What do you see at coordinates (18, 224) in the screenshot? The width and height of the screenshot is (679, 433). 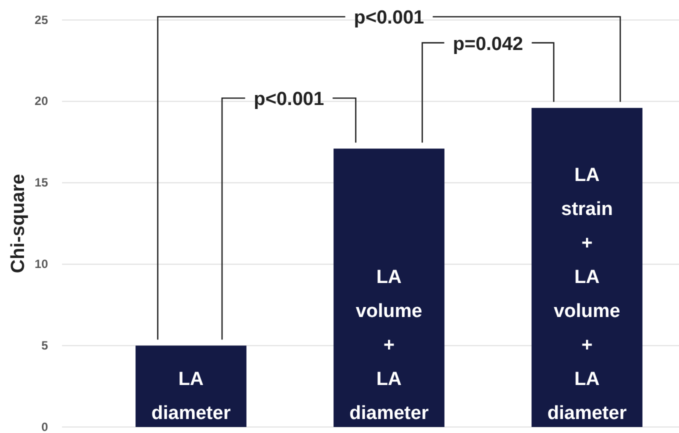 I see `y-axis-title: Chi-square` at bounding box center [18, 224].